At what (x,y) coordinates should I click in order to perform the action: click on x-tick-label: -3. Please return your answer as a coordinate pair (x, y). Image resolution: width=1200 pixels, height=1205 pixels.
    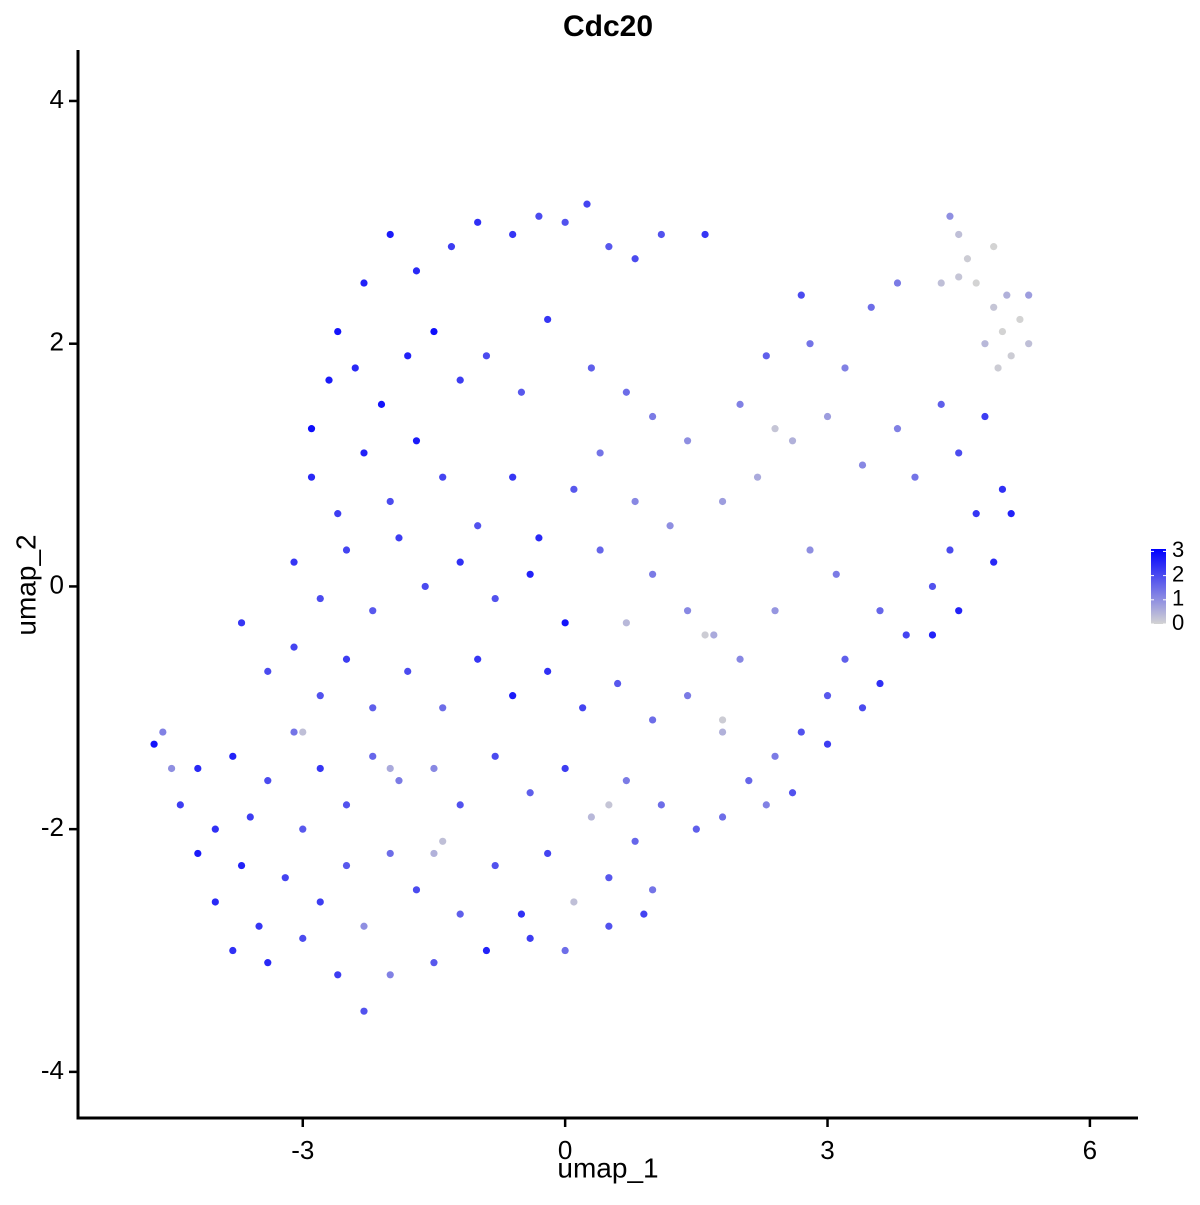
    Looking at the image, I should click on (302, 1150).